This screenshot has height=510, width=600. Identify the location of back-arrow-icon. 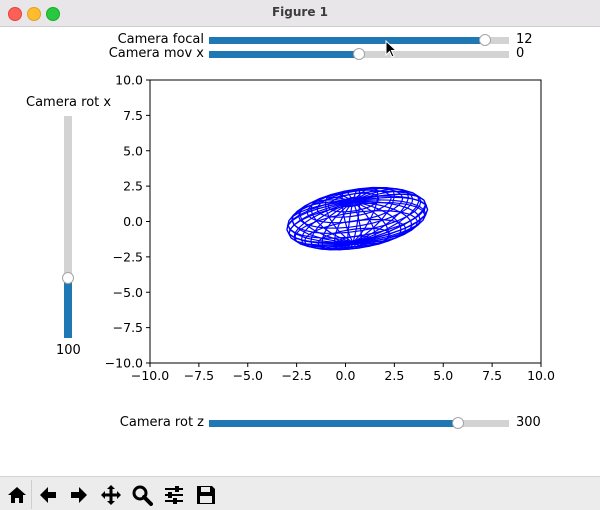
(47, 494).